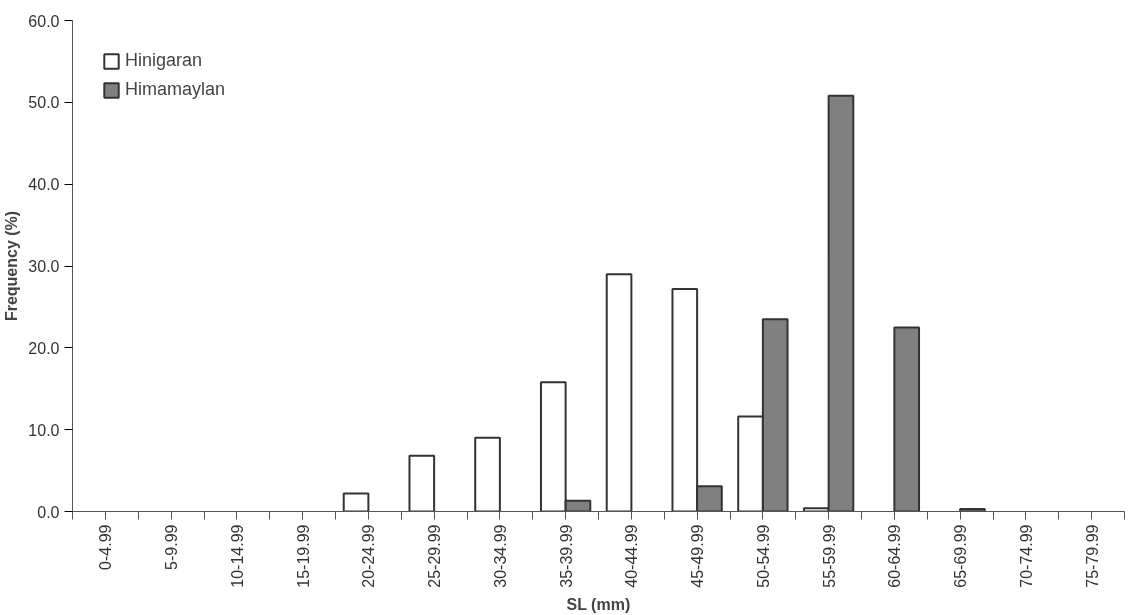 The width and height of the screenshot is (1144, 615). Describe the element at coordinates (175, 89) in the screenshot. I see `legend-label: Himamaylan` at that location.